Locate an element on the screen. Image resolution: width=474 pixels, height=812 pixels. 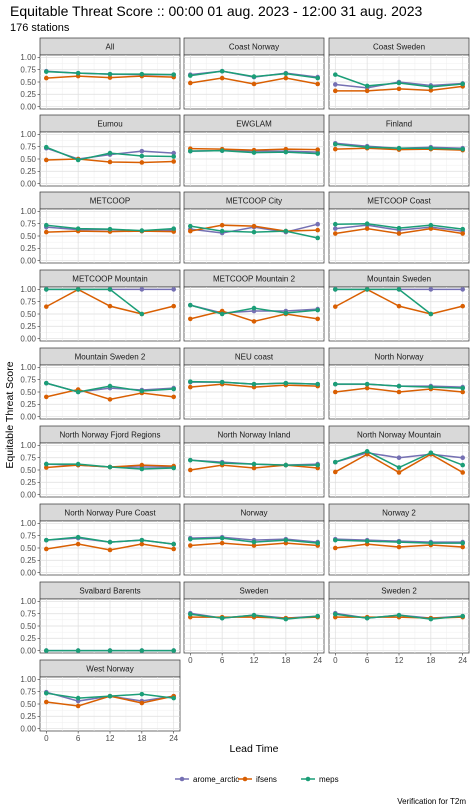
facet-panel: Norway is located at coordinates (254, 539).